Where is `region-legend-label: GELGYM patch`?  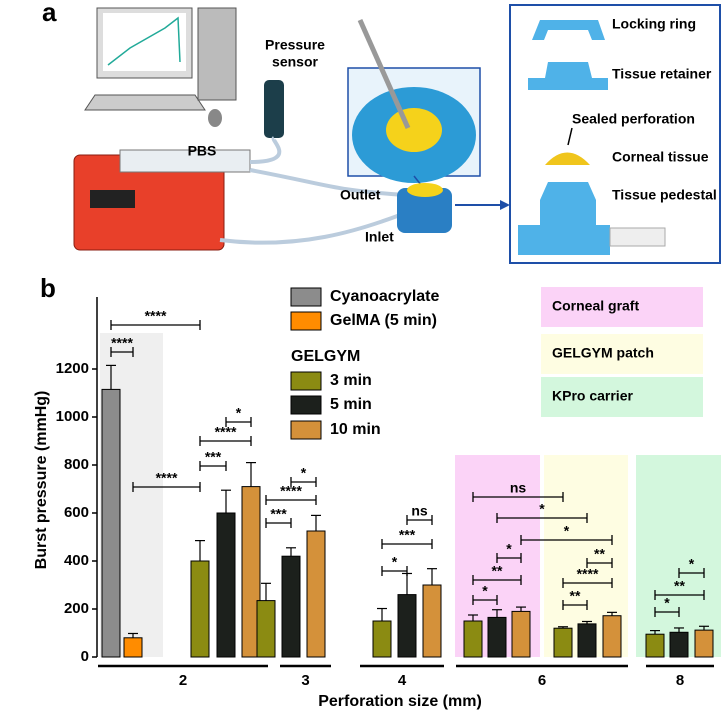 region-legend-label: GELGYM patch is located at coordinates (603, 353).